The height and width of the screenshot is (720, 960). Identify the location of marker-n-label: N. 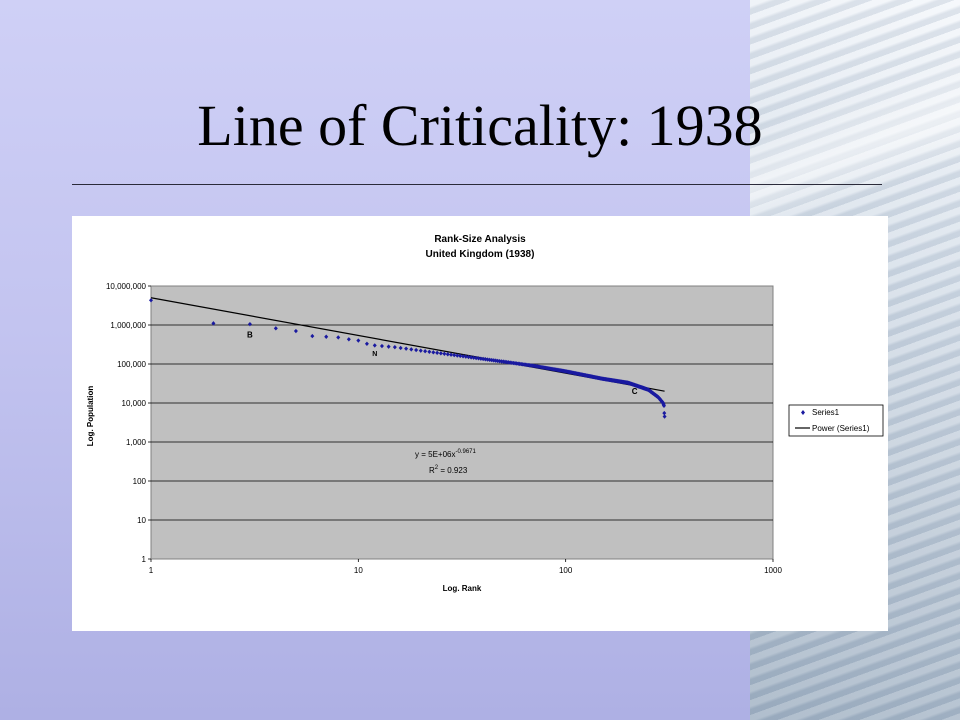
(374, 354).